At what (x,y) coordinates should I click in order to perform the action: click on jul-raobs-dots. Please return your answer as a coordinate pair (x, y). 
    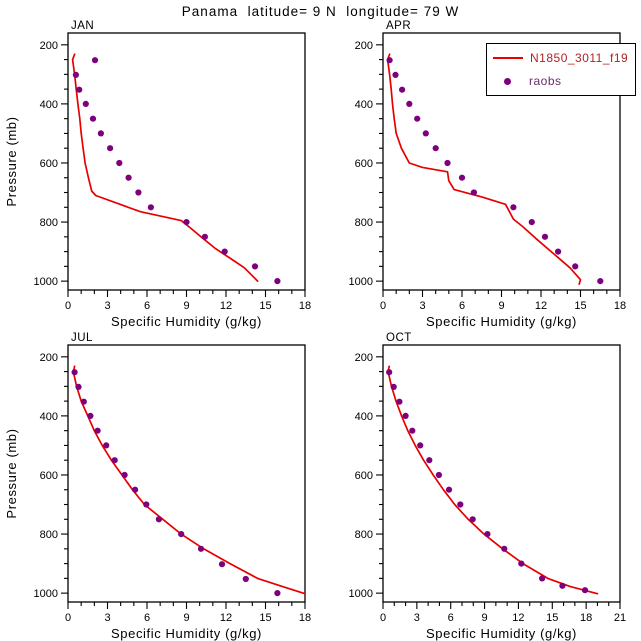
    Looking at the image, I should click on (176, 483).